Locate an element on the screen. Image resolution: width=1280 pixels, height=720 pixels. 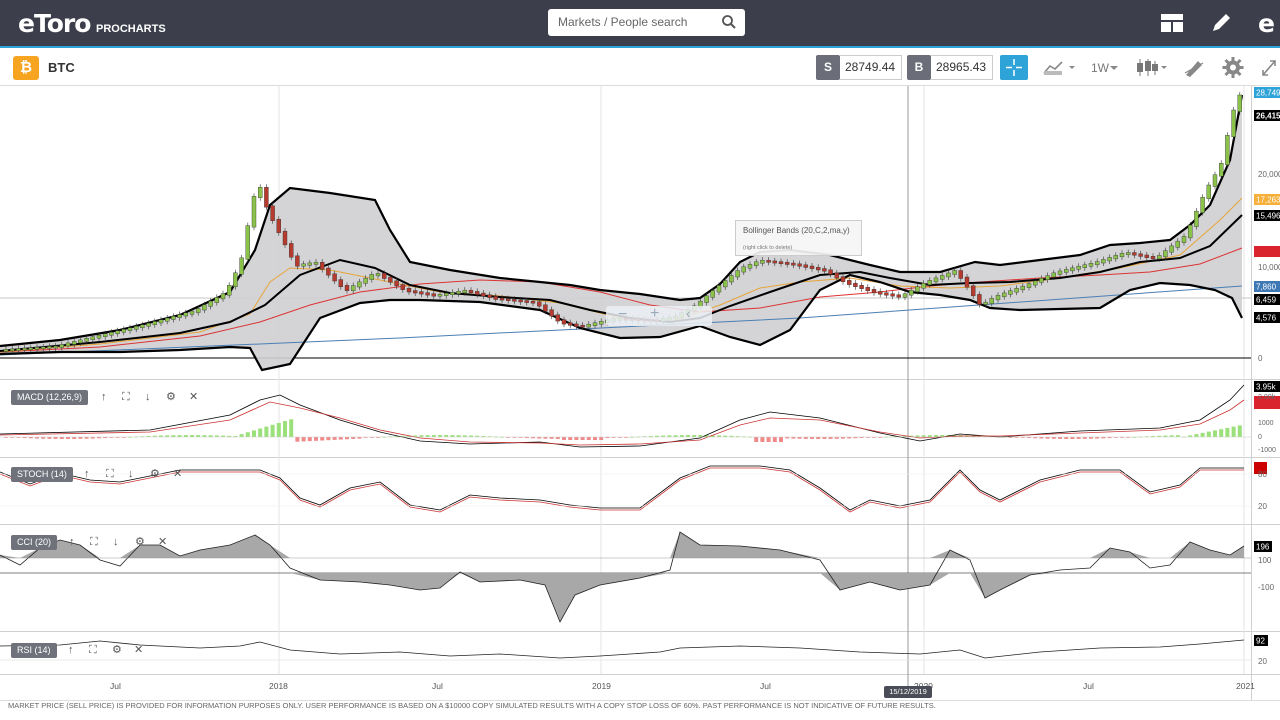
layout-icon is located at coordinates (1172, 23).